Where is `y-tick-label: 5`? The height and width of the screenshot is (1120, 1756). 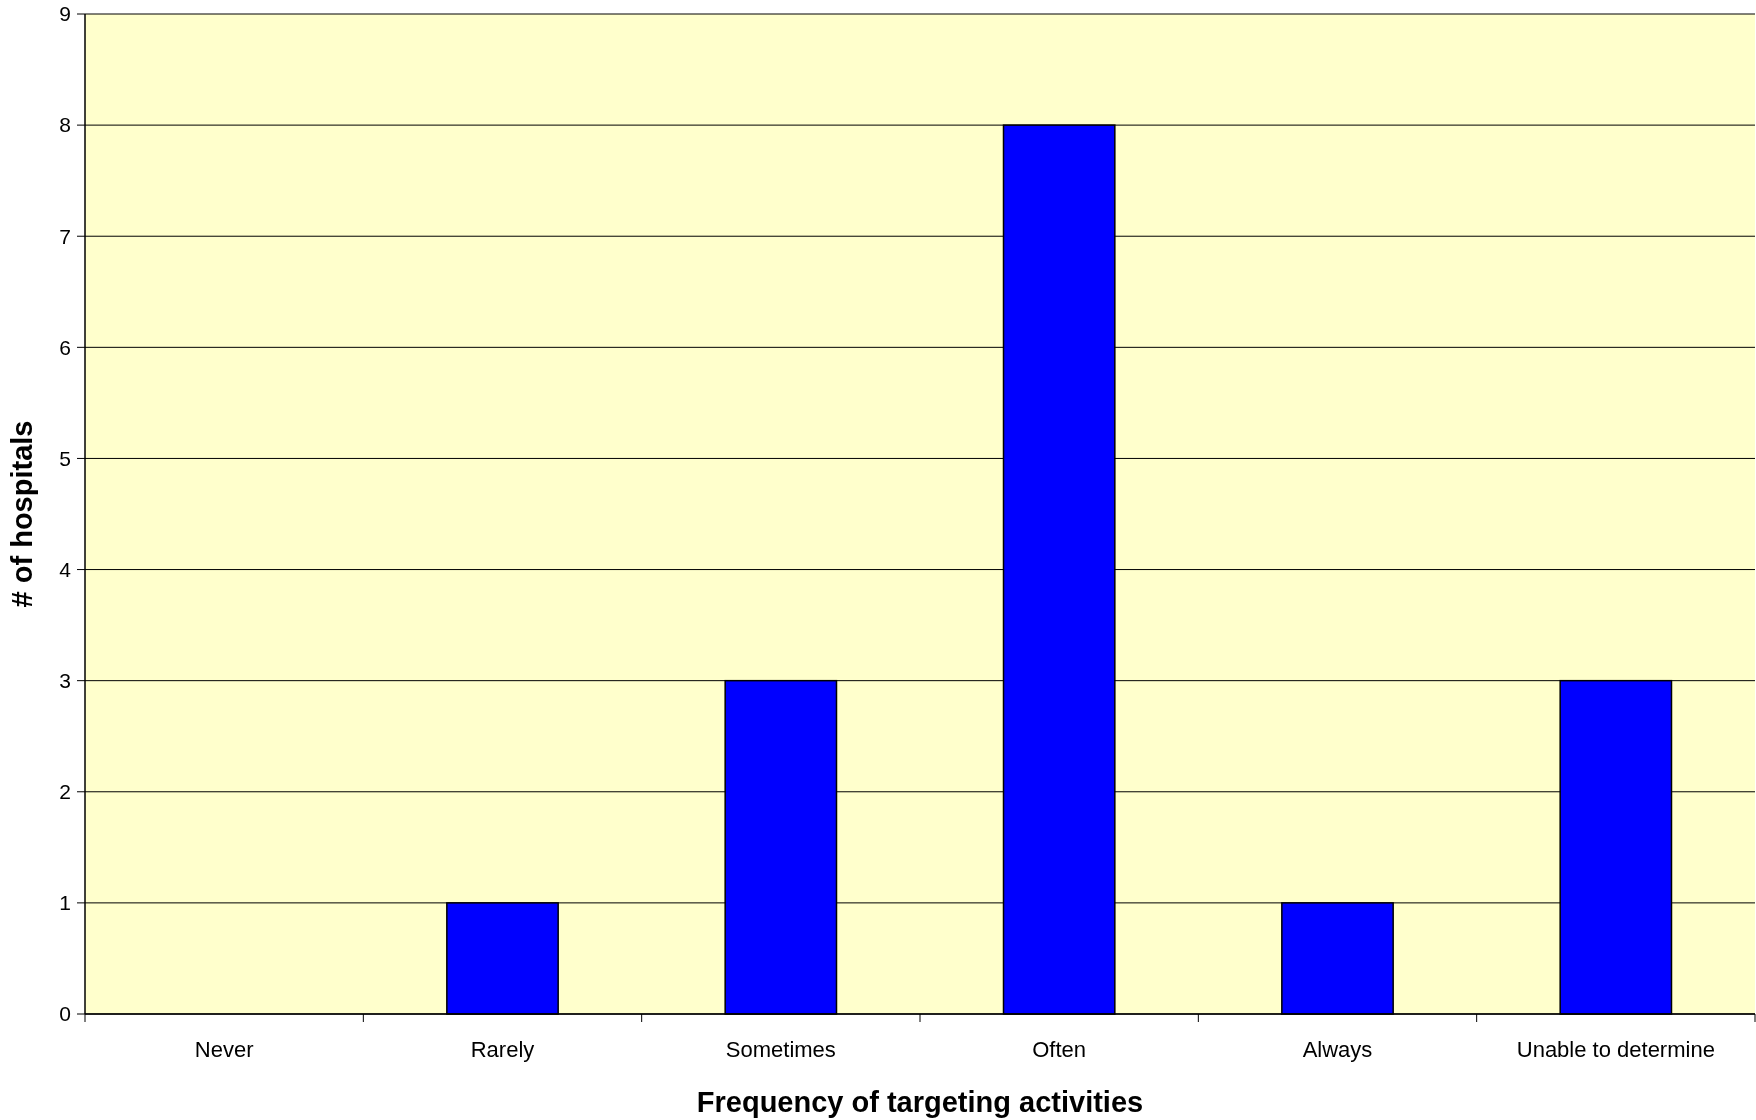
y-tick-label: 5 is located at coordinates (65, 458).